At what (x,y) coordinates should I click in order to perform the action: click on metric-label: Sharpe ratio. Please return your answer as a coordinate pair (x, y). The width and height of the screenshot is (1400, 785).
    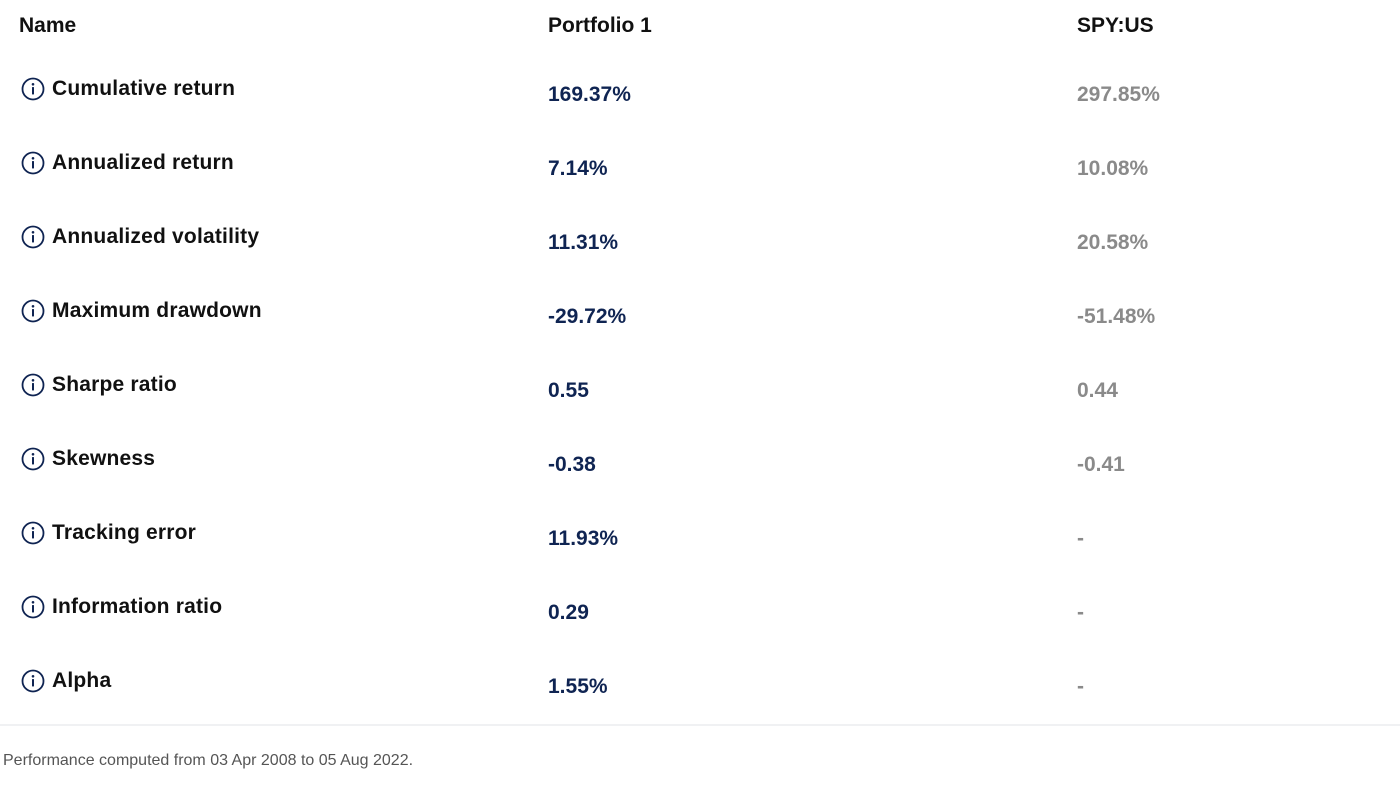
    Looking at the image, I should click on (114, 384).